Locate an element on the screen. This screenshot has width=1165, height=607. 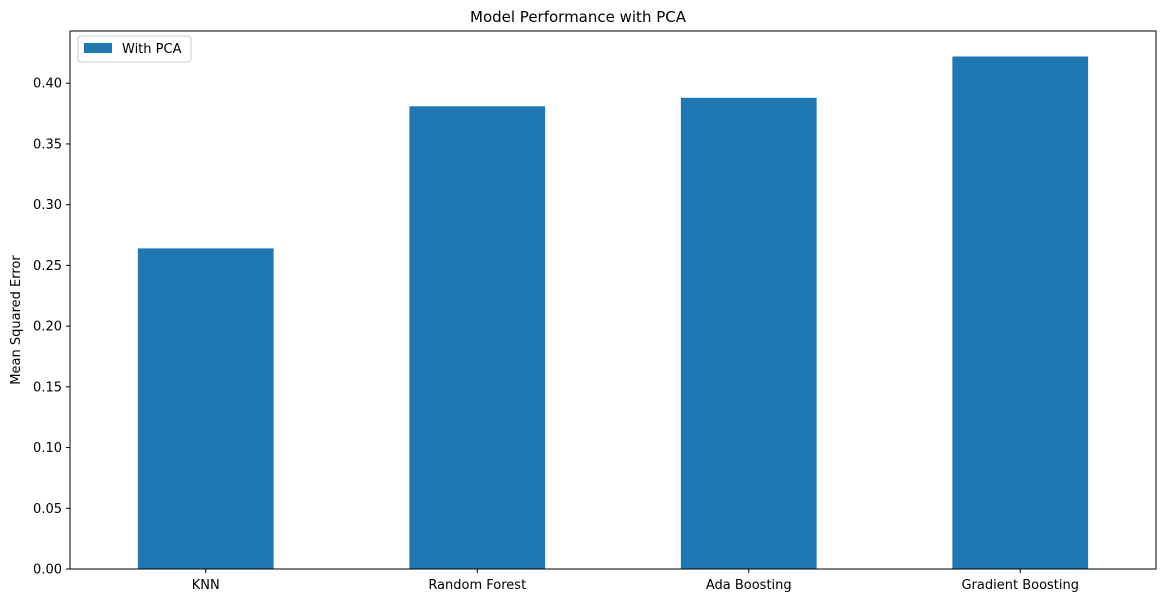
y-axis-ticks: 0.00 0.05 0.10 0.15 0.20 0.25 0.30 0.35 0.40 is located at coordinates (51, 327).